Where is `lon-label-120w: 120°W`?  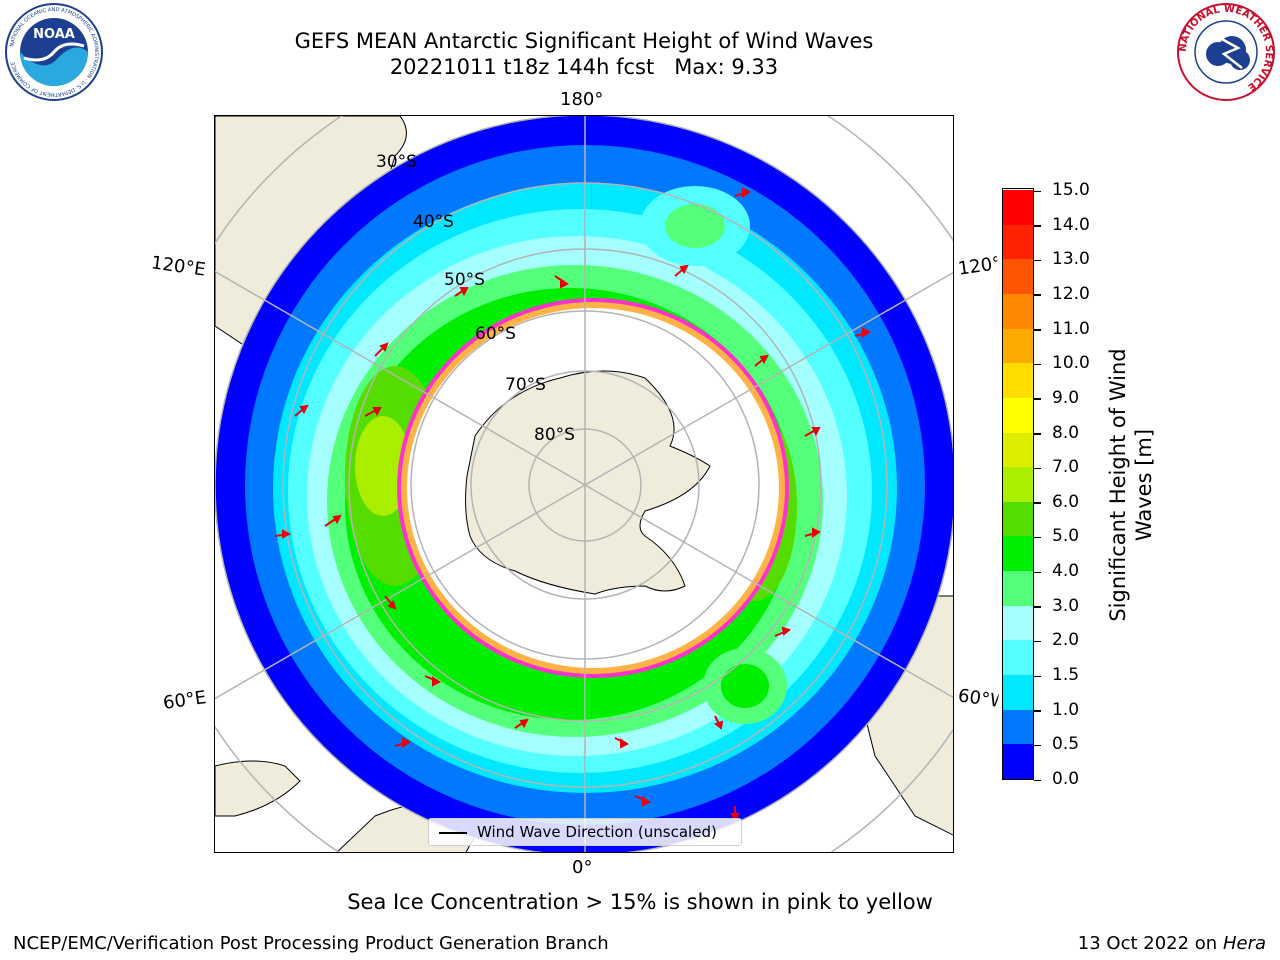
lon-label-120w: 120°W is located at coordinates (978, 266).